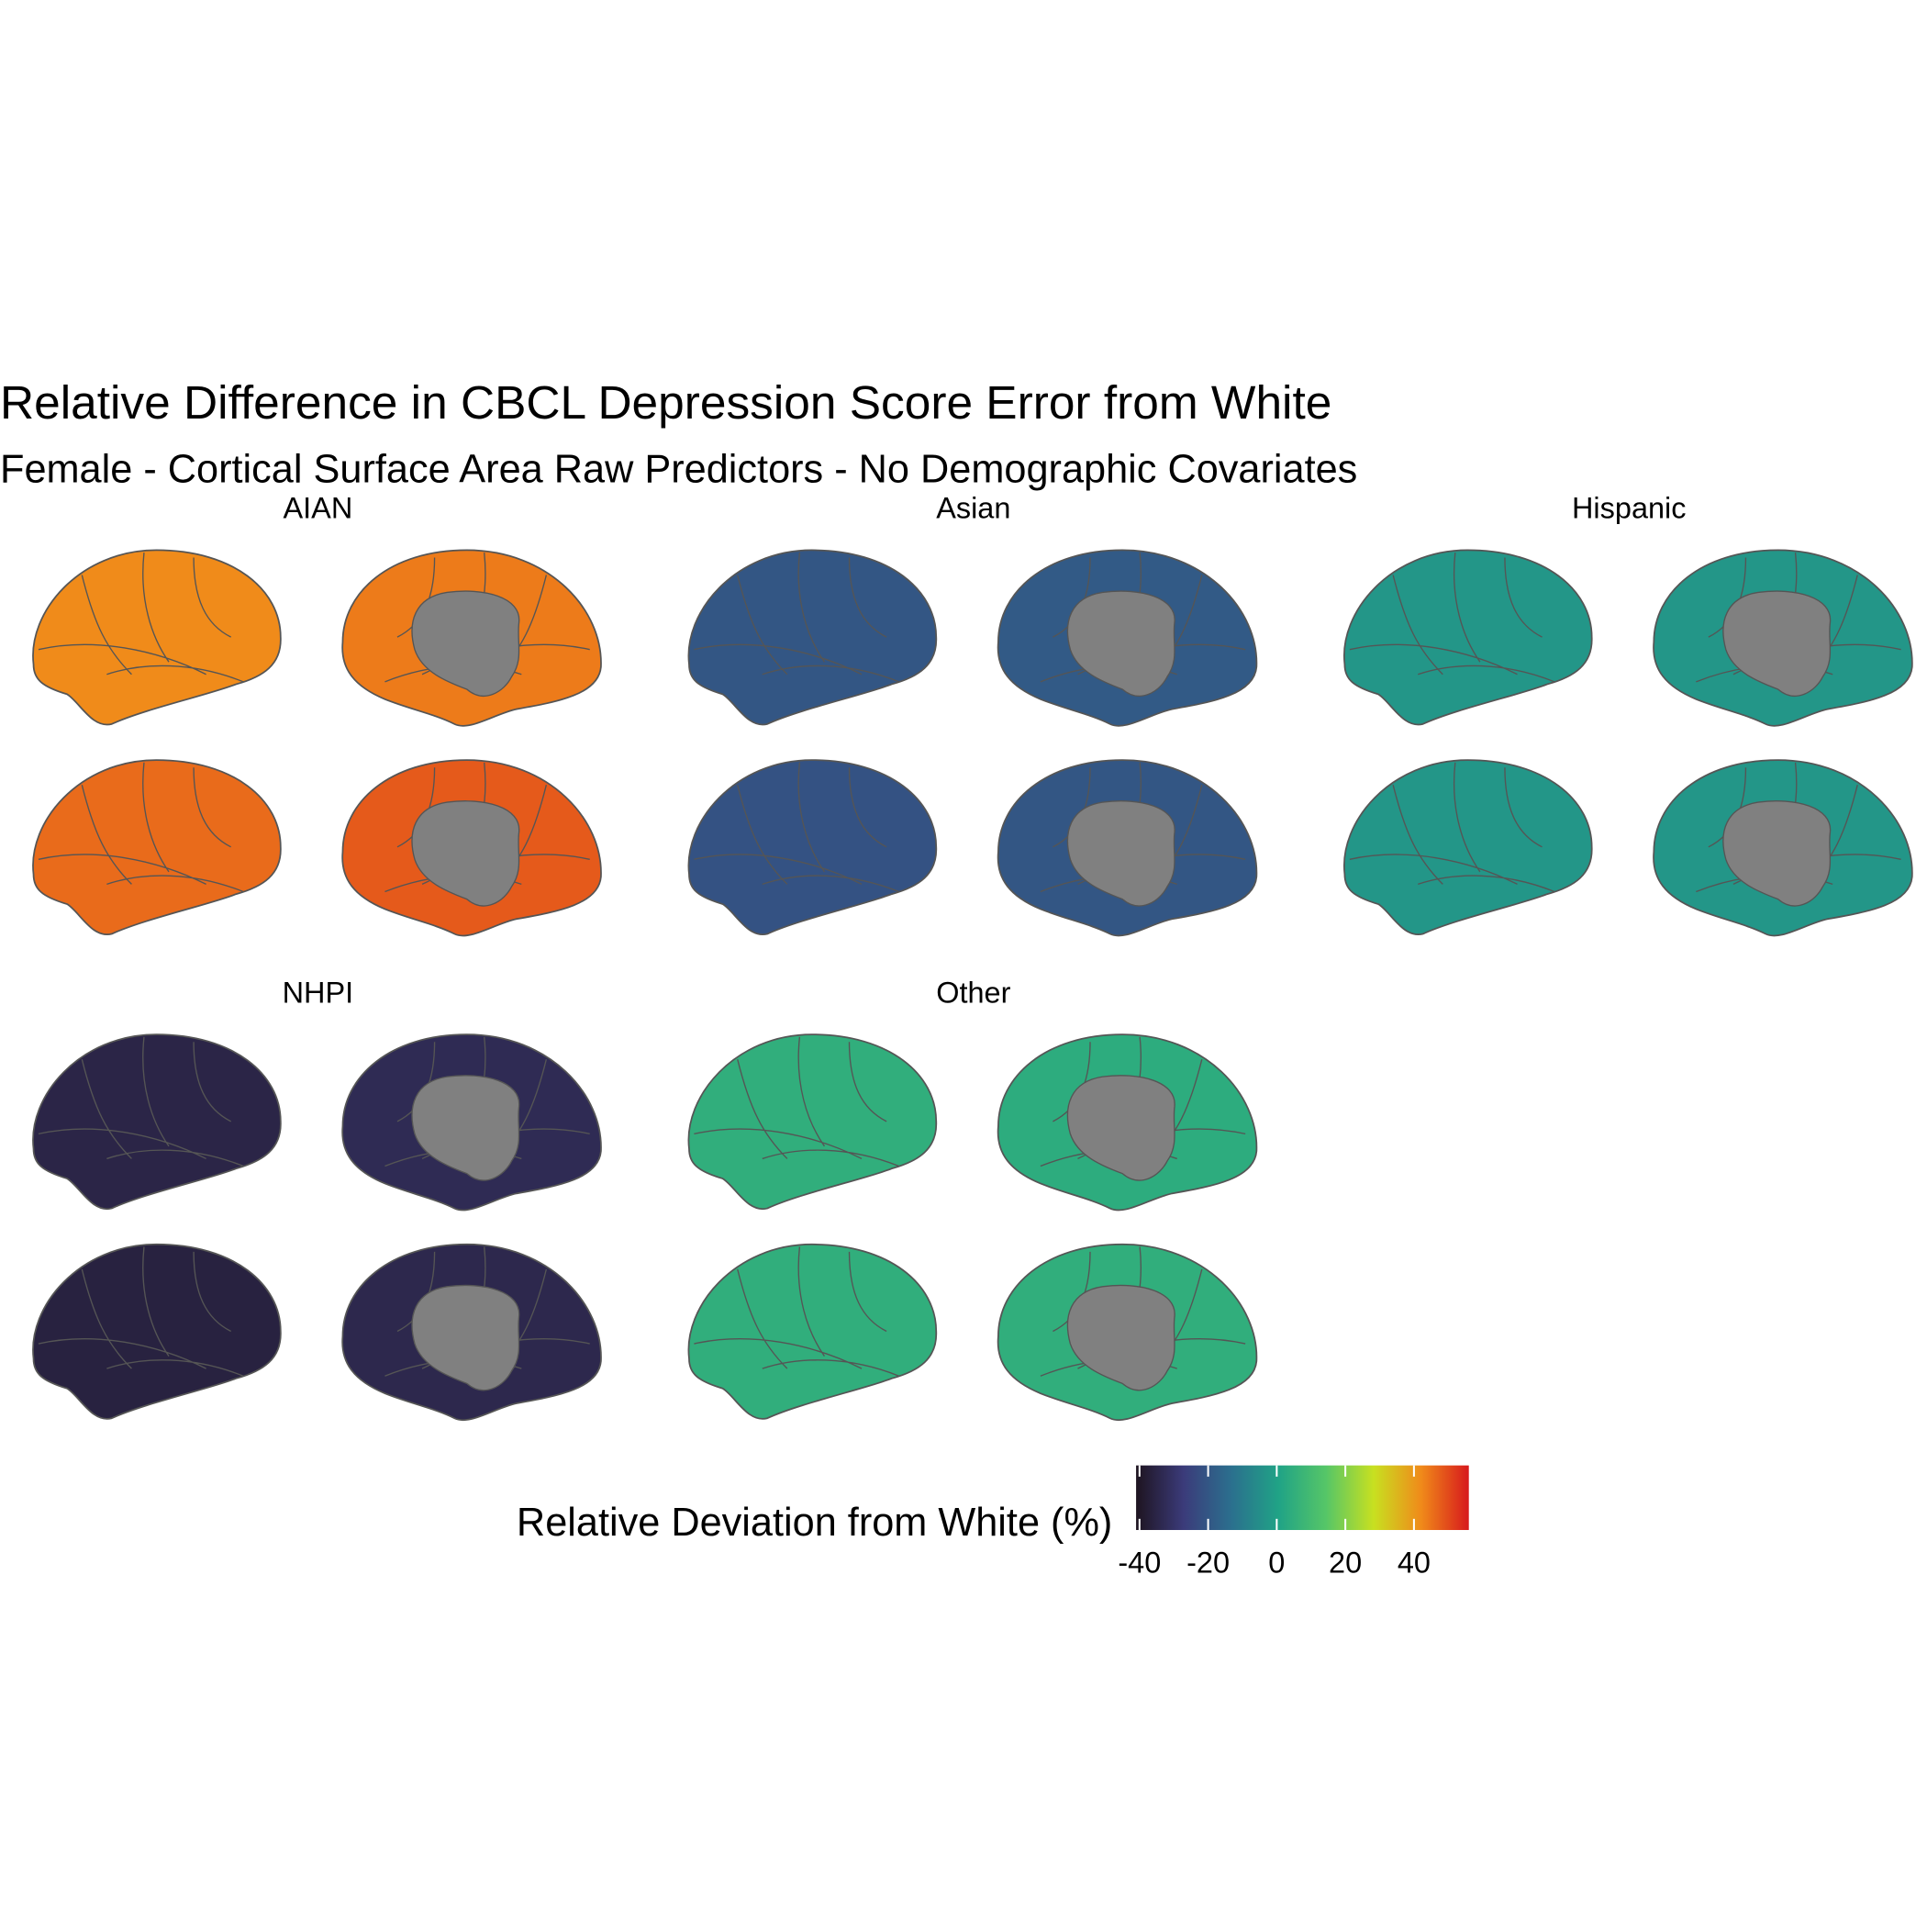 The image size is (1927, 1932). Describe the element at coordinates (1276, 1562) in the screenshot. I see `colorbar-tick-label: 0` at that location.